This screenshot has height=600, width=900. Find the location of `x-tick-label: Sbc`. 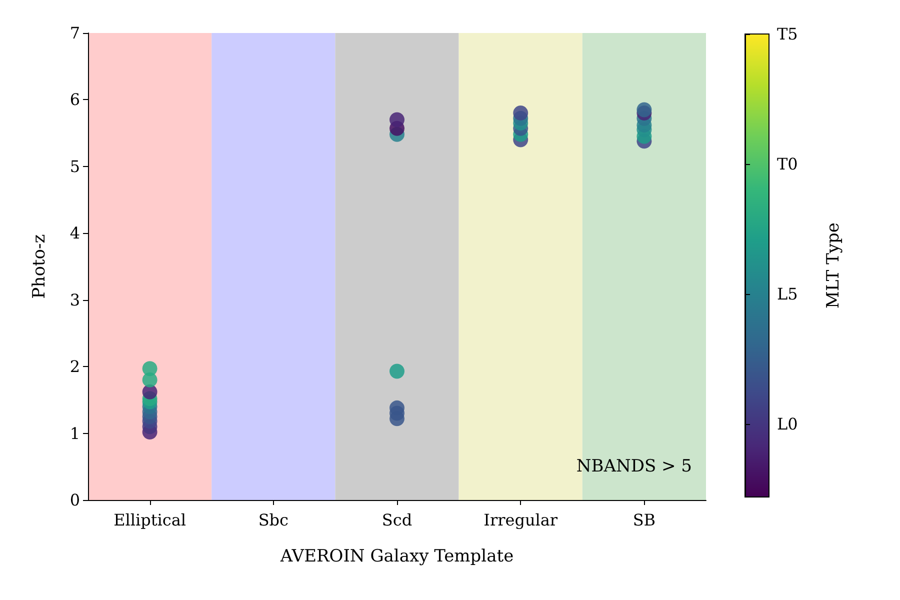

x-tick-label: Sbc is located at coordinates (273, 520).